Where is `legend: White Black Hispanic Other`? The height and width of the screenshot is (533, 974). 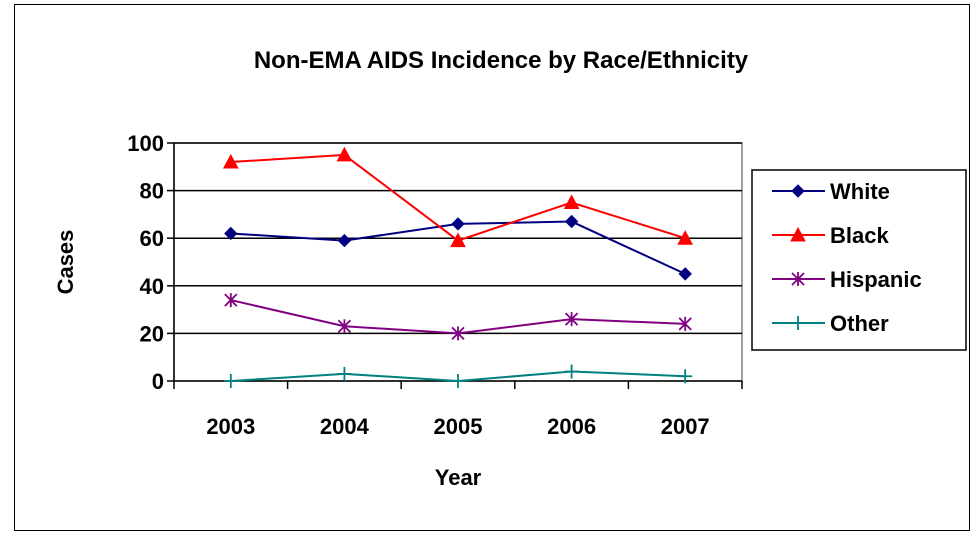 legend: White Black Hispanic Other is located at coordinates (859, 260).